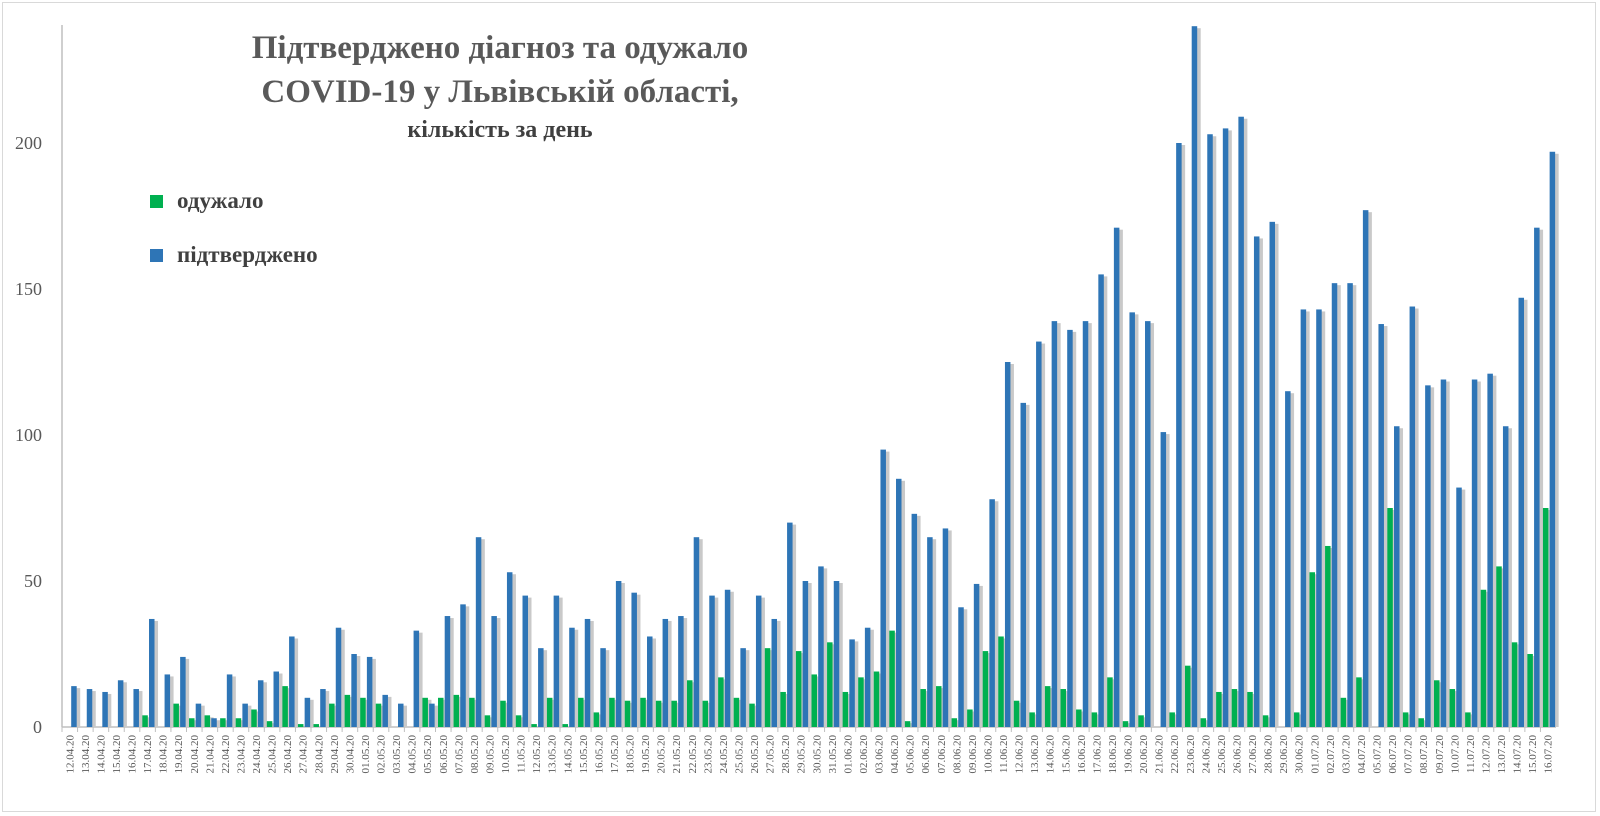 This screenshot has width=1600, height=816. Describe the element at coordinates (70, 754) in the screenshot. I see `x-tick-label: 12.04.20` at that location.